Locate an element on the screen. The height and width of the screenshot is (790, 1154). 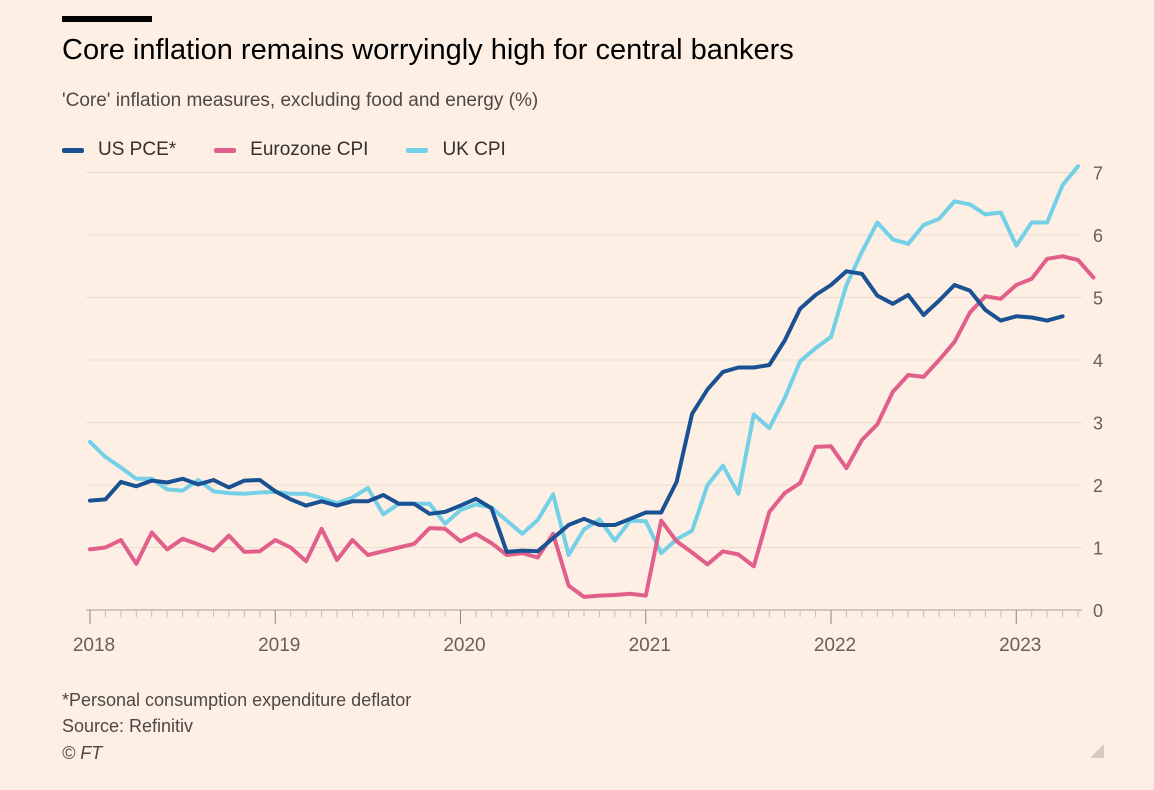
legend: US PCE* Eurozone CPI UK CPI is located at coordinates (303, 150).